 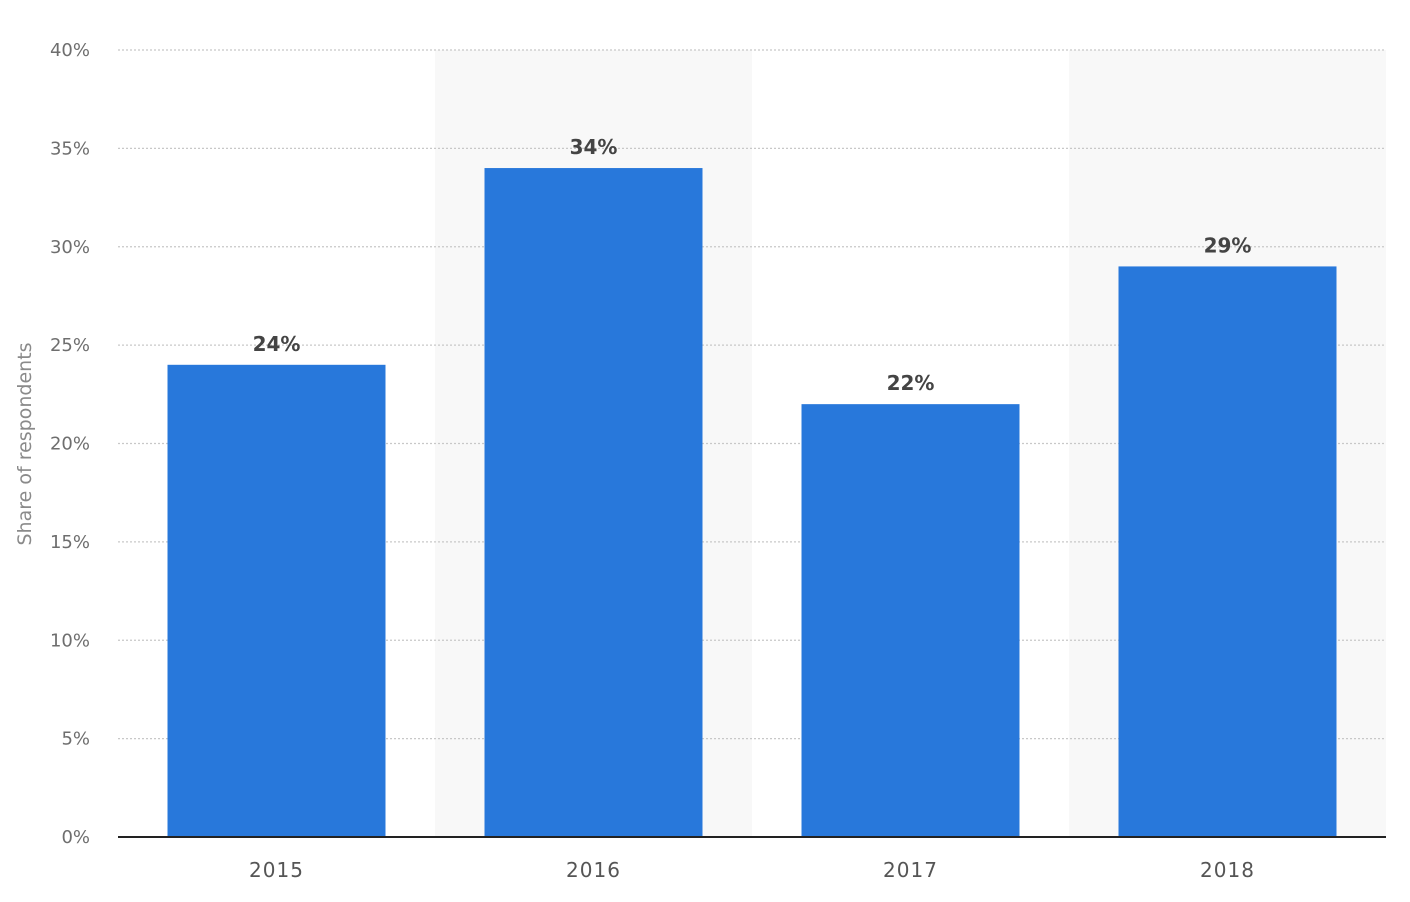 I want to click on bar-2015, so click(x=276, y=600).